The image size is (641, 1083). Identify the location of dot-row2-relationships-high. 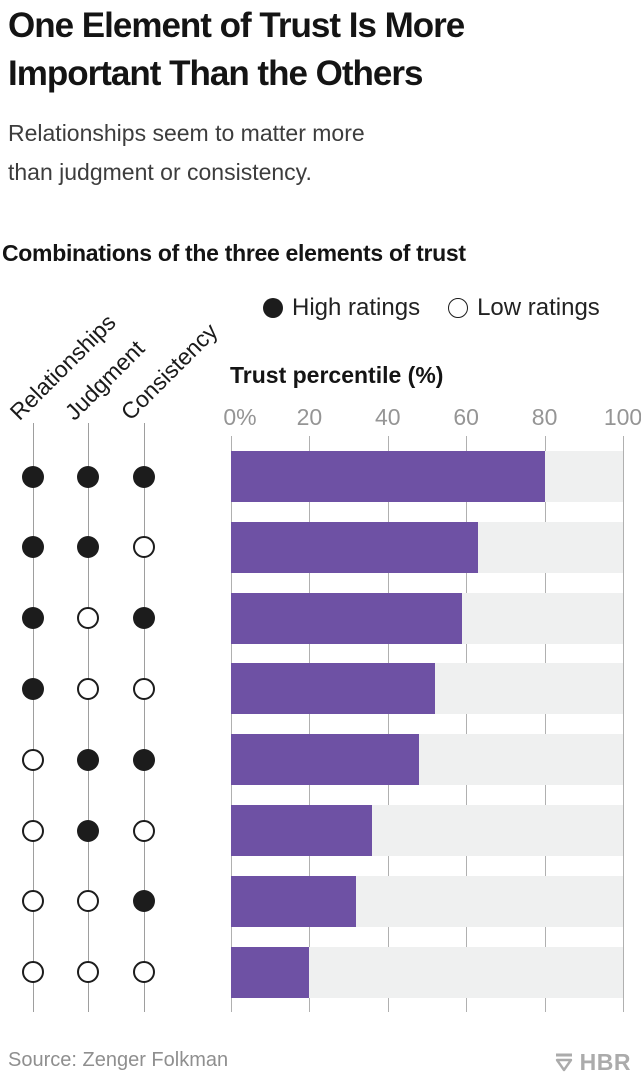
(33, 547).